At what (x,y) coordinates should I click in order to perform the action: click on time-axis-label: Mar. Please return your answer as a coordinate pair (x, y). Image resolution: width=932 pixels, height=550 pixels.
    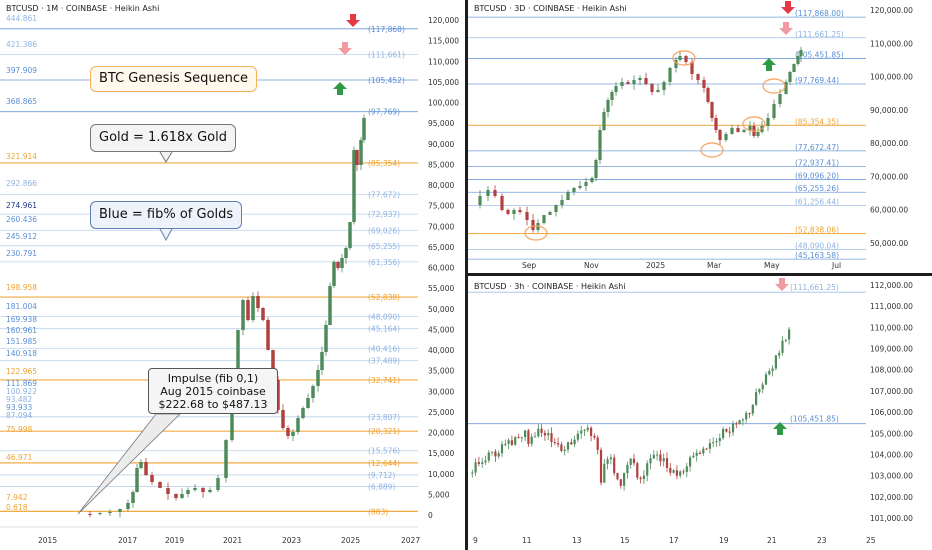
    Looking at the image, I should click on (714, 265).